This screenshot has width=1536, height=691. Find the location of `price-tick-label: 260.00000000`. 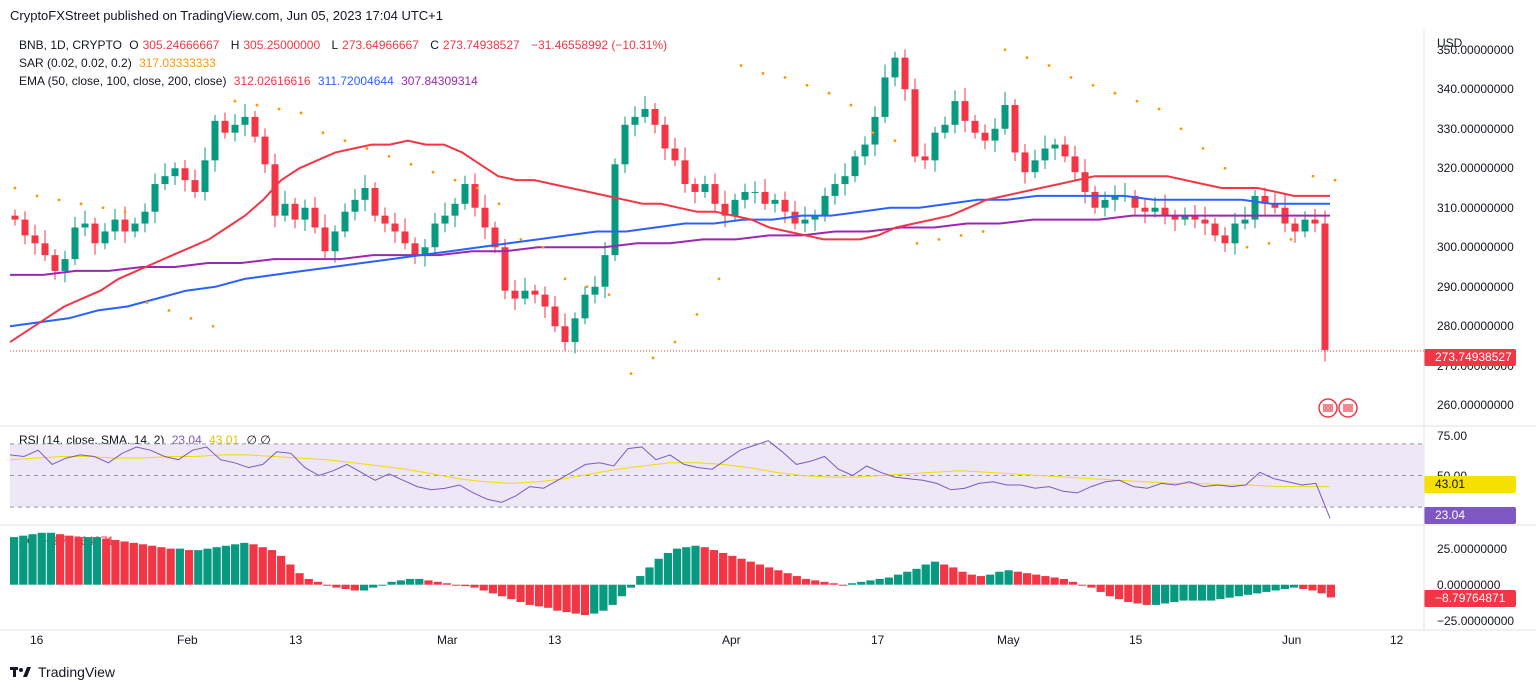

price-tick-label: 260.00000000 is located at coordinates (1475, 405).